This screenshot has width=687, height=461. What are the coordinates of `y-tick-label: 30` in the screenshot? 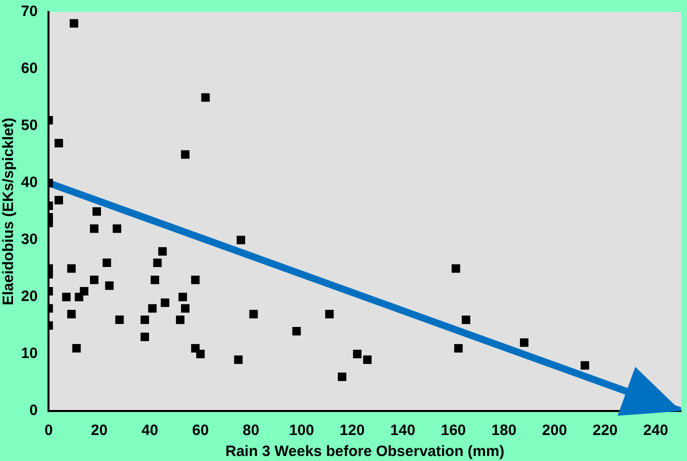 It's located at (29, 239).